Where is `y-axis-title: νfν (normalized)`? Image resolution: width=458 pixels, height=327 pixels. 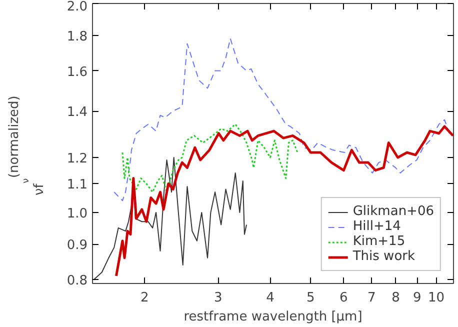
y-axis-title: νfν (normalized) is located at coordinates (27, 146).